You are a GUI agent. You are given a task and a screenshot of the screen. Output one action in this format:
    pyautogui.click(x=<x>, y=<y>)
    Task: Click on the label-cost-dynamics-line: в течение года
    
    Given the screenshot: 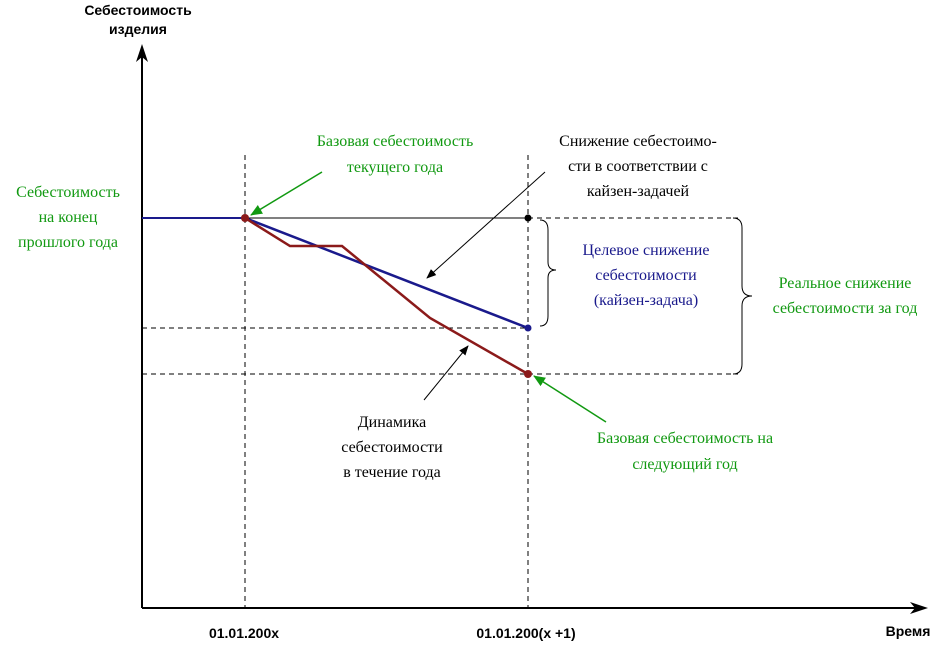 What is the action you would take?
    pyautogui.click(x=392, y=472)
    